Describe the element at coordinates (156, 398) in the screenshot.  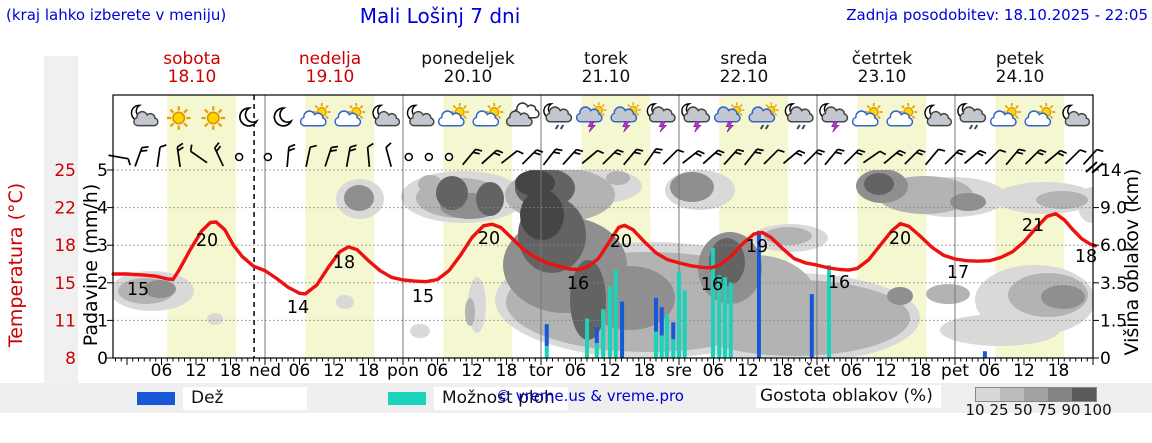
I see `rain-swatch` at that location.